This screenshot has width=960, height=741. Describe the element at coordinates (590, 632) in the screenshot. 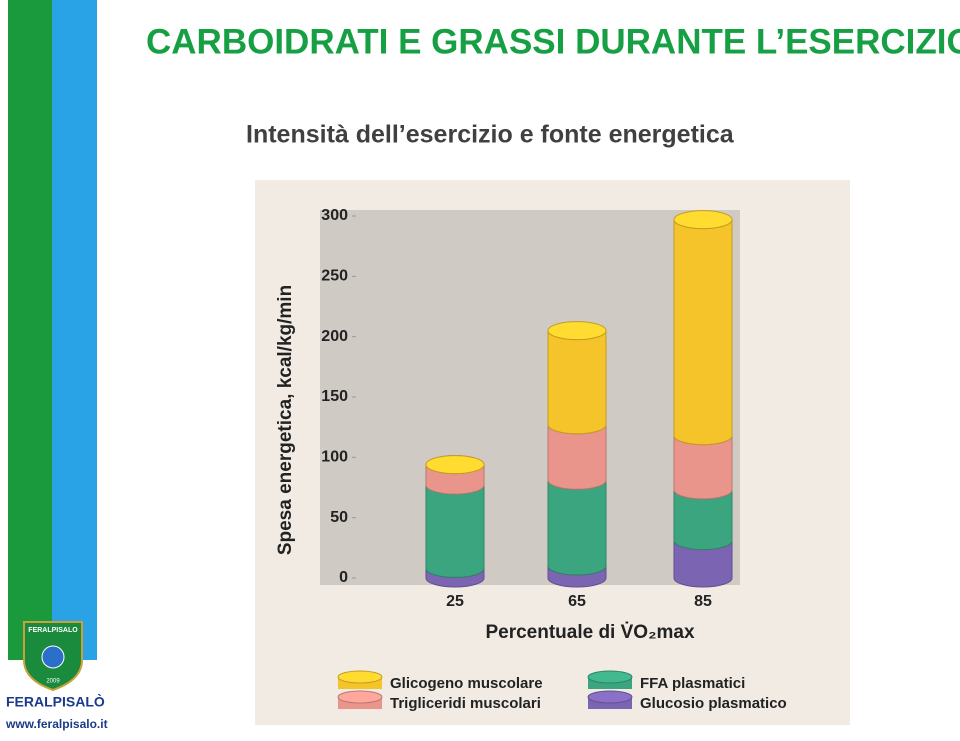

I see `x-axis-label: Percentuale di V̇O₂max` at that location.